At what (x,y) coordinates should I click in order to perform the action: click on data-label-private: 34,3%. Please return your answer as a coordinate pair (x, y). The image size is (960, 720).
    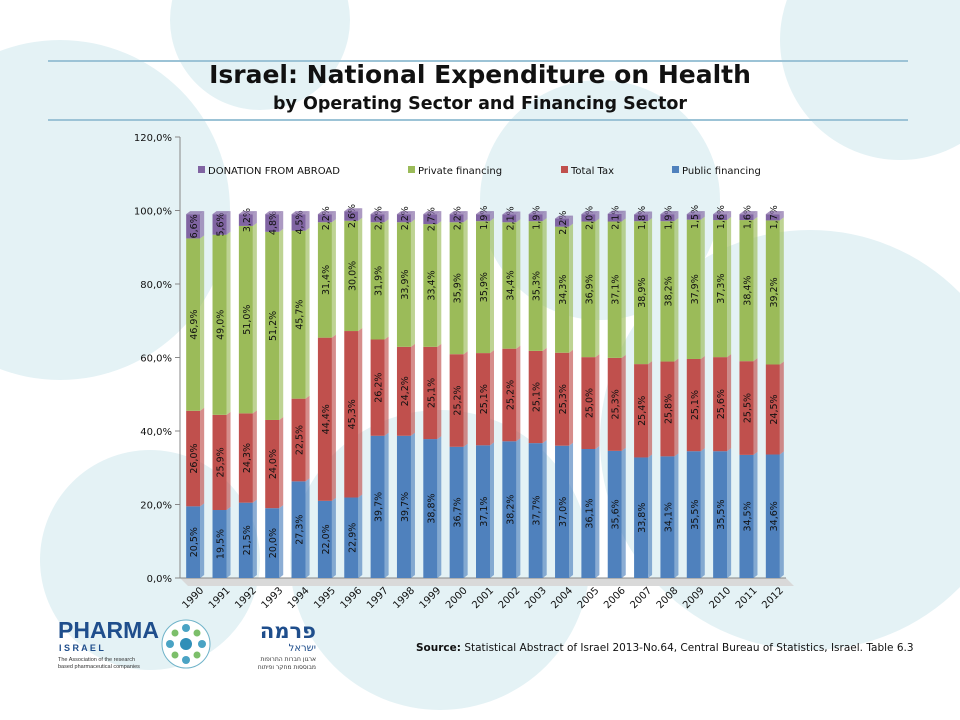
    Looking at the image, I should click on (563, 290).